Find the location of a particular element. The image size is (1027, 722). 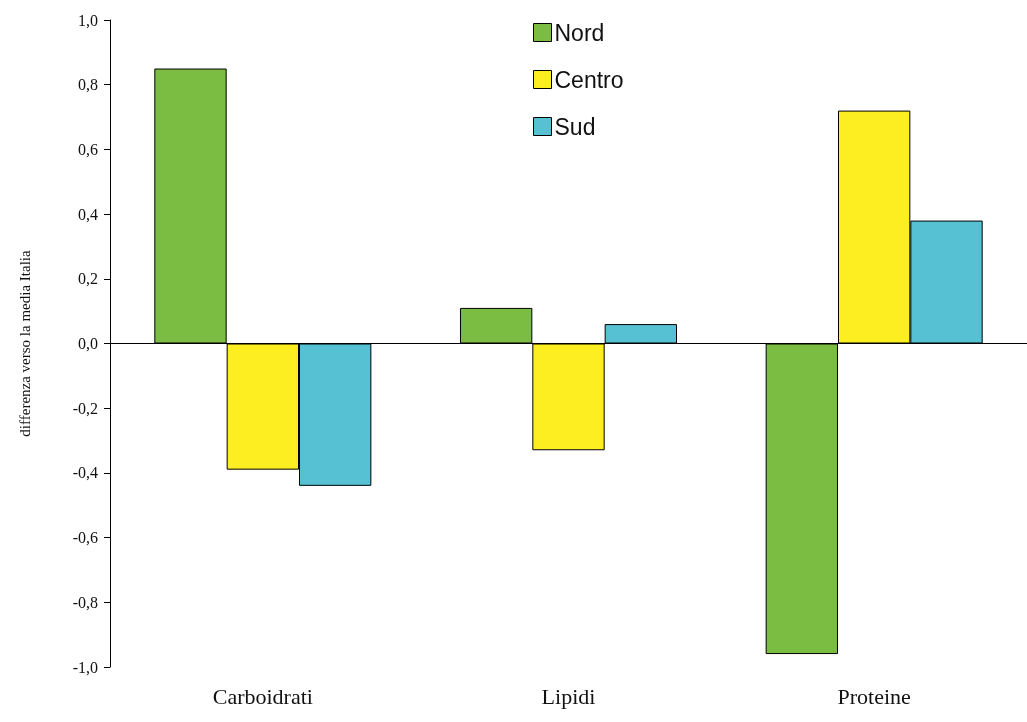

y-tick-label: 0,6 is located at coordinates (88, 149).